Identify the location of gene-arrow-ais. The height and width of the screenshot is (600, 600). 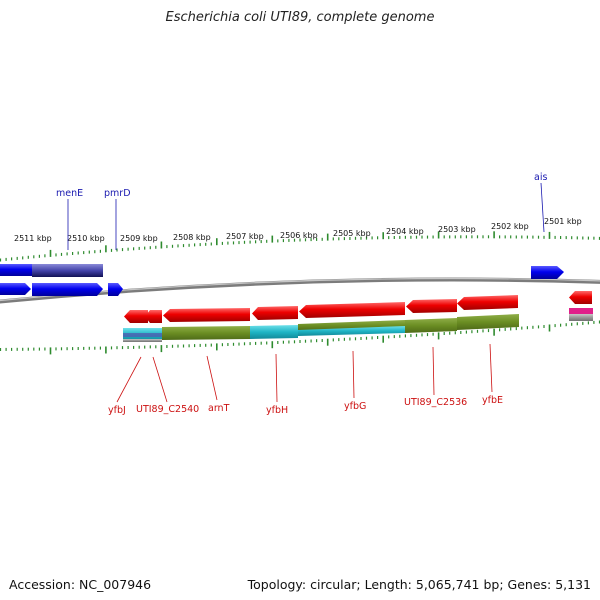
(547, 272).